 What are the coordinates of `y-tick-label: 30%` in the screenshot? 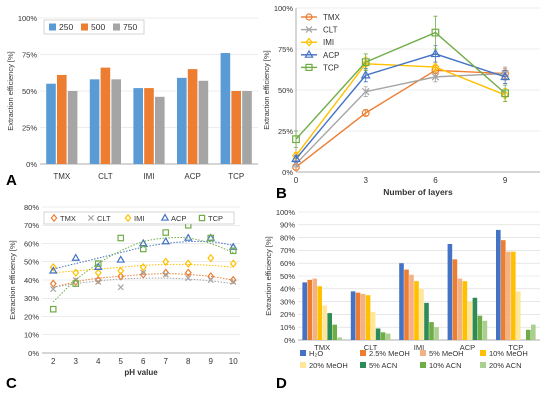 It's located at (287, 301).